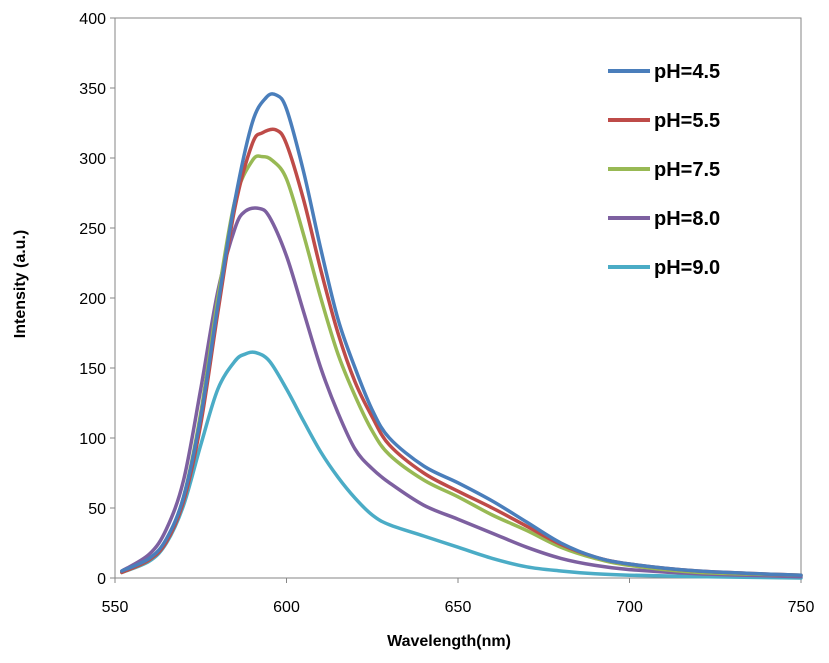 The width and height of the screenshot is (829, 663). I want to click on legend-label: pH=7.5, so click(687, 170).